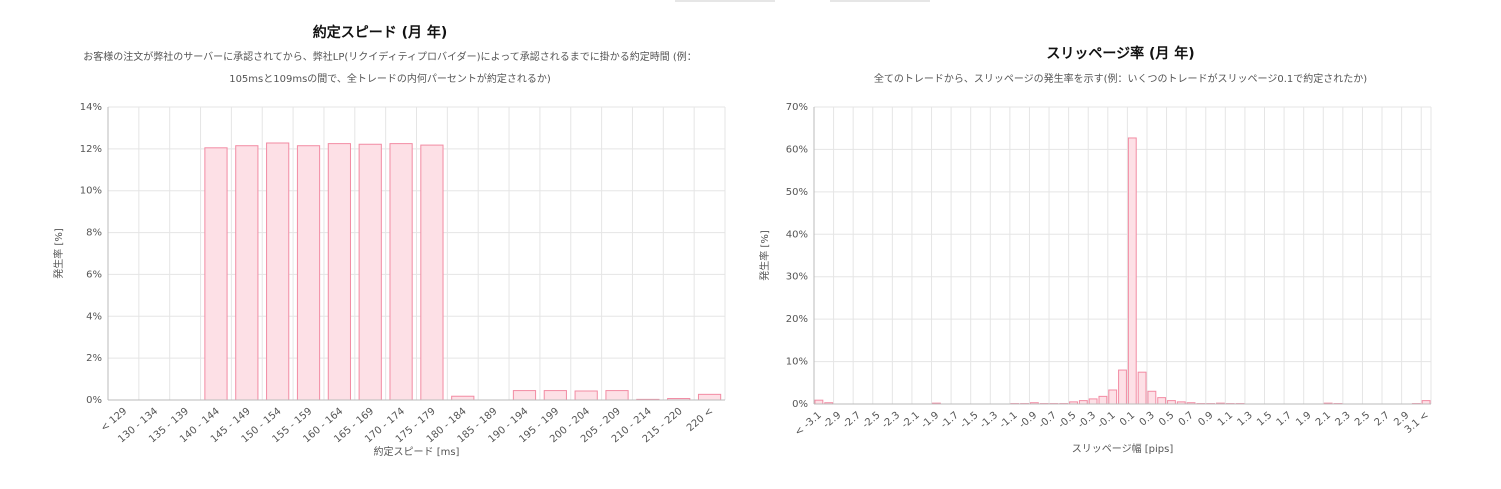 Image resolution: width=1501 pixels, height=489 pixels. Describe the element at coordinates (911, 420) in the screenshot. I see `x-tick-label: -2.1` at that location.